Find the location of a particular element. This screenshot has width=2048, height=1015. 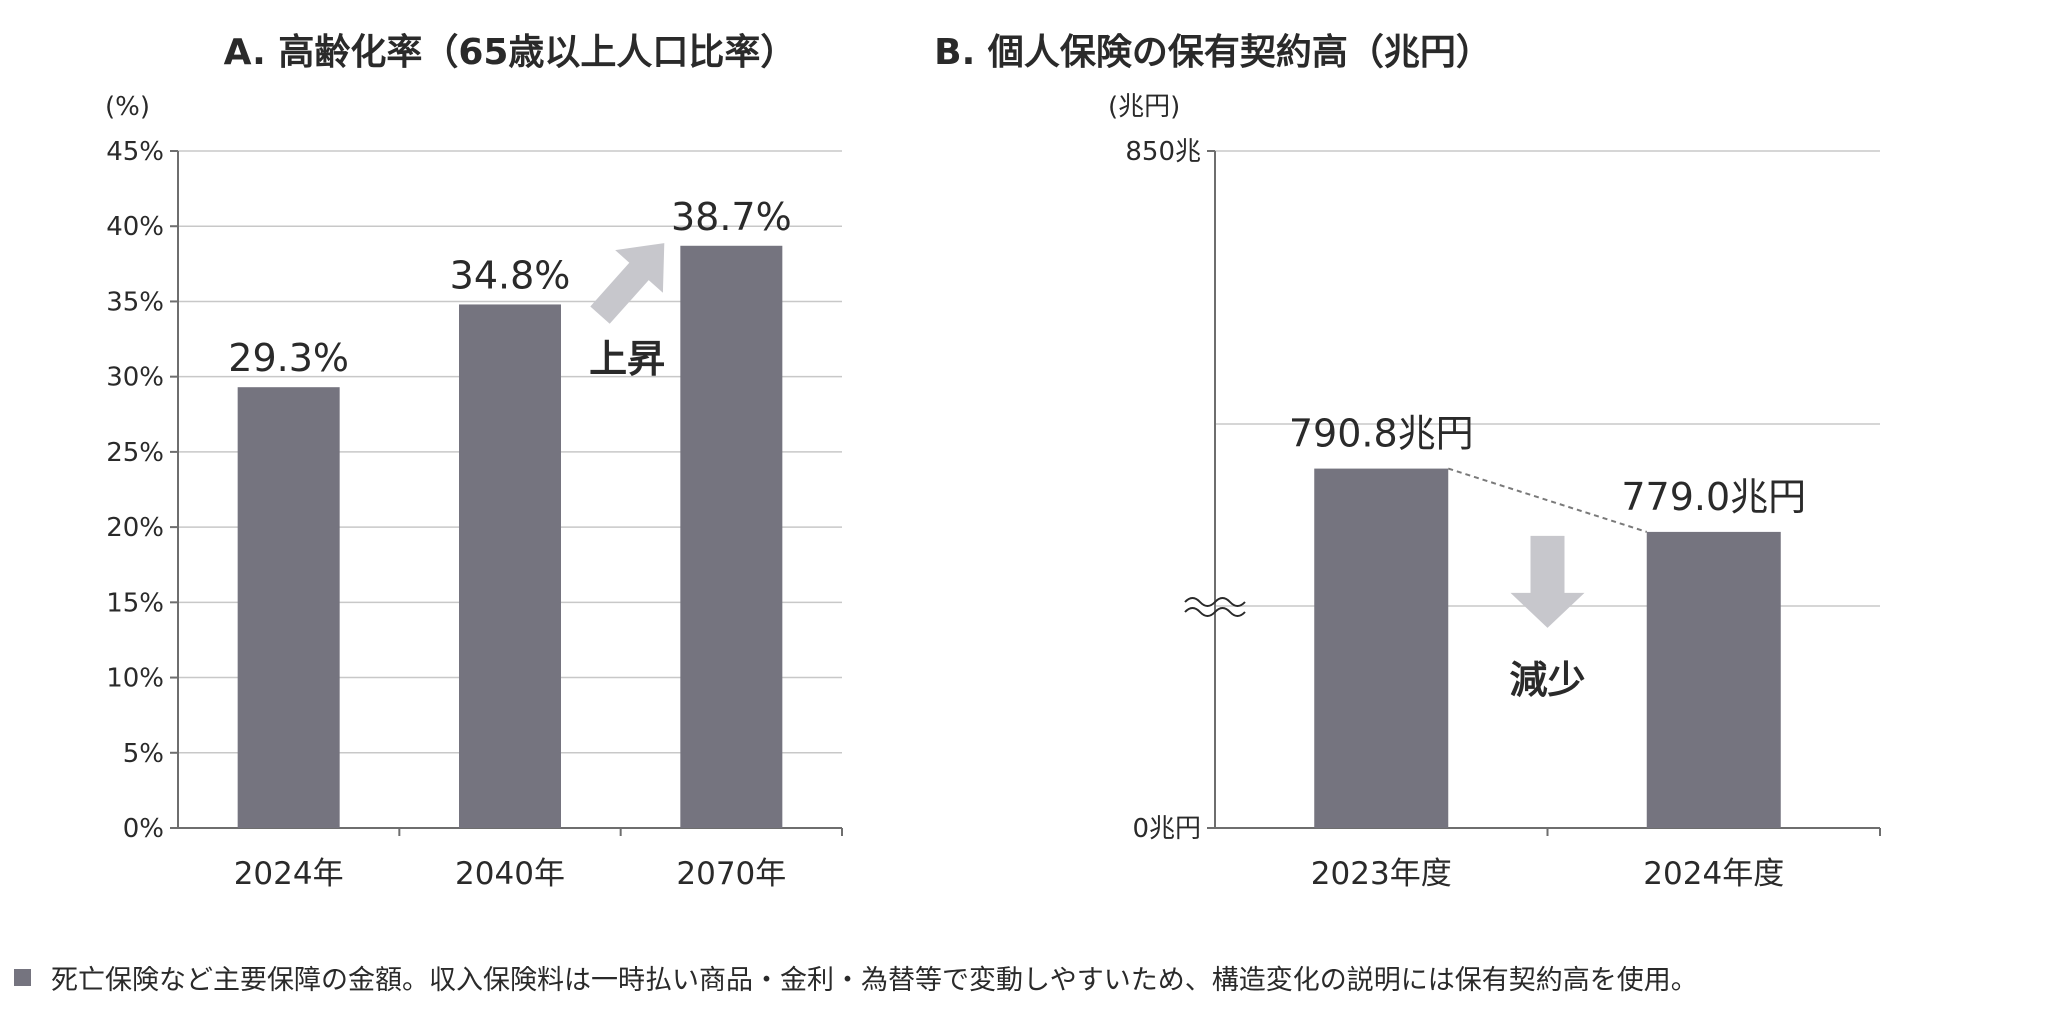

chart-b-y-tick-label: 850兆 is located at coordinates (1163, 152).